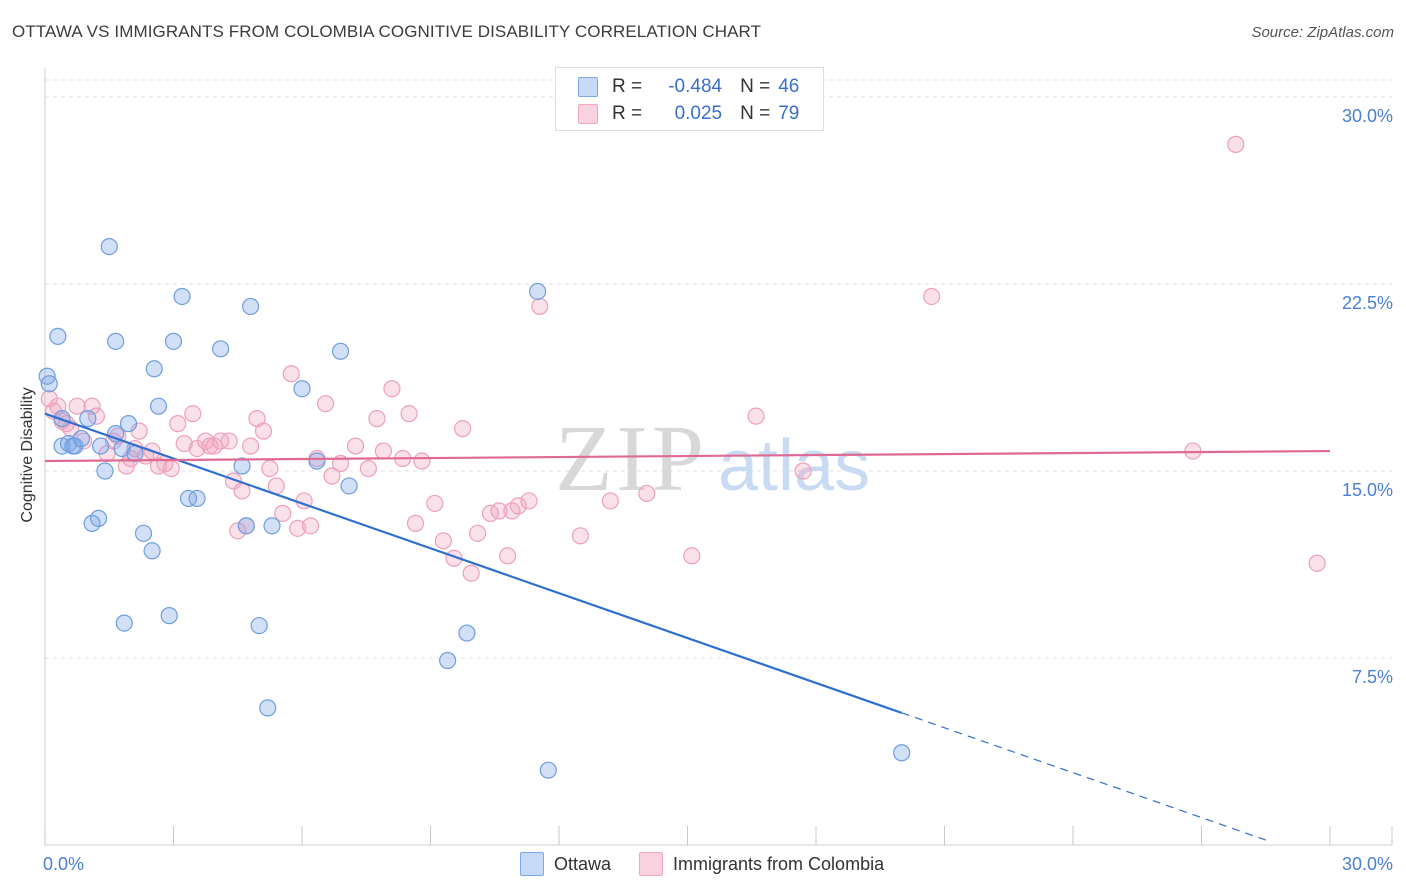 The height and width of the screenshot is (892, 1406). Describe the element at coordinates (1367, 303) in the screenshot. I see `y-tick-label: 22.5%` at that location.